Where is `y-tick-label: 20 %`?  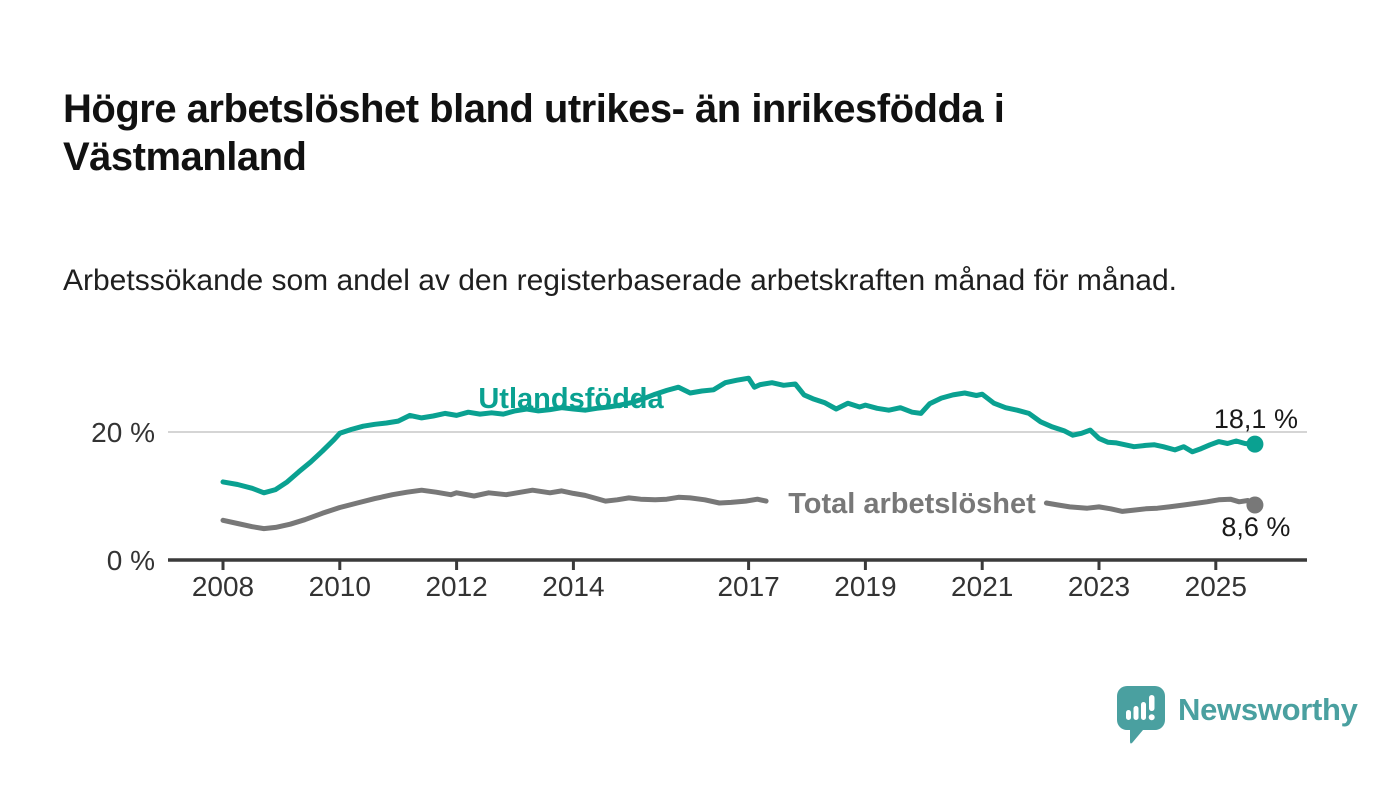 y-tick-label: 20 % is located at coordinates (123, 432).